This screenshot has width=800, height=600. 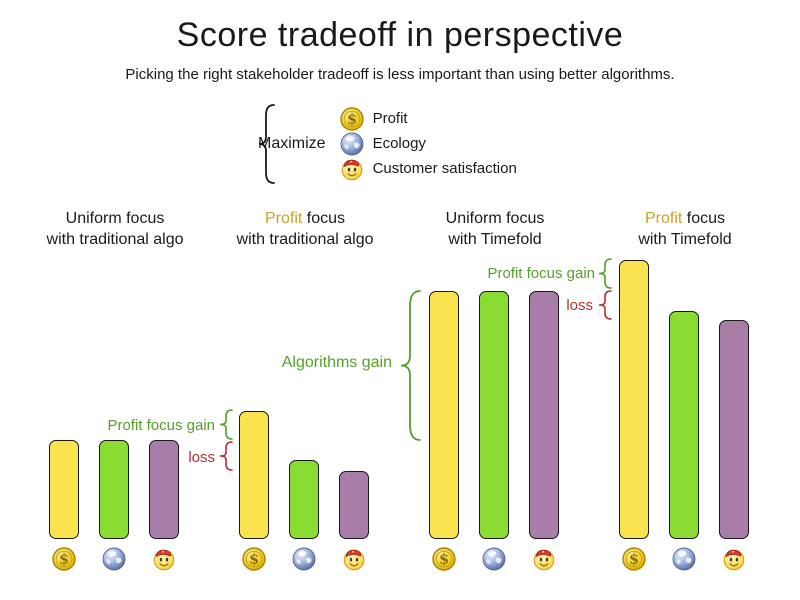 I want to click on legend-items: Profit Ecology Customer satisfaction, so click(x=428, y=143).